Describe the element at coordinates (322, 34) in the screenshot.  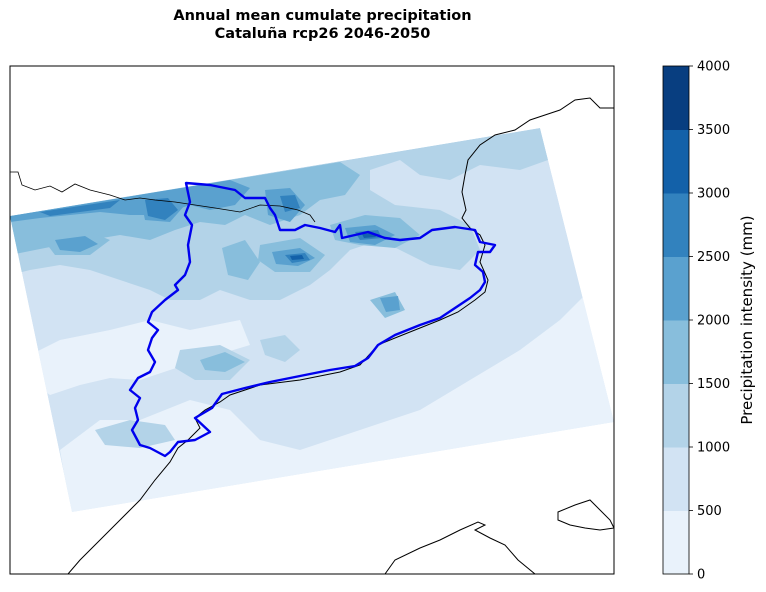
I see `map-subtitle: Cataluña rcp26 2046-2050` at that location.